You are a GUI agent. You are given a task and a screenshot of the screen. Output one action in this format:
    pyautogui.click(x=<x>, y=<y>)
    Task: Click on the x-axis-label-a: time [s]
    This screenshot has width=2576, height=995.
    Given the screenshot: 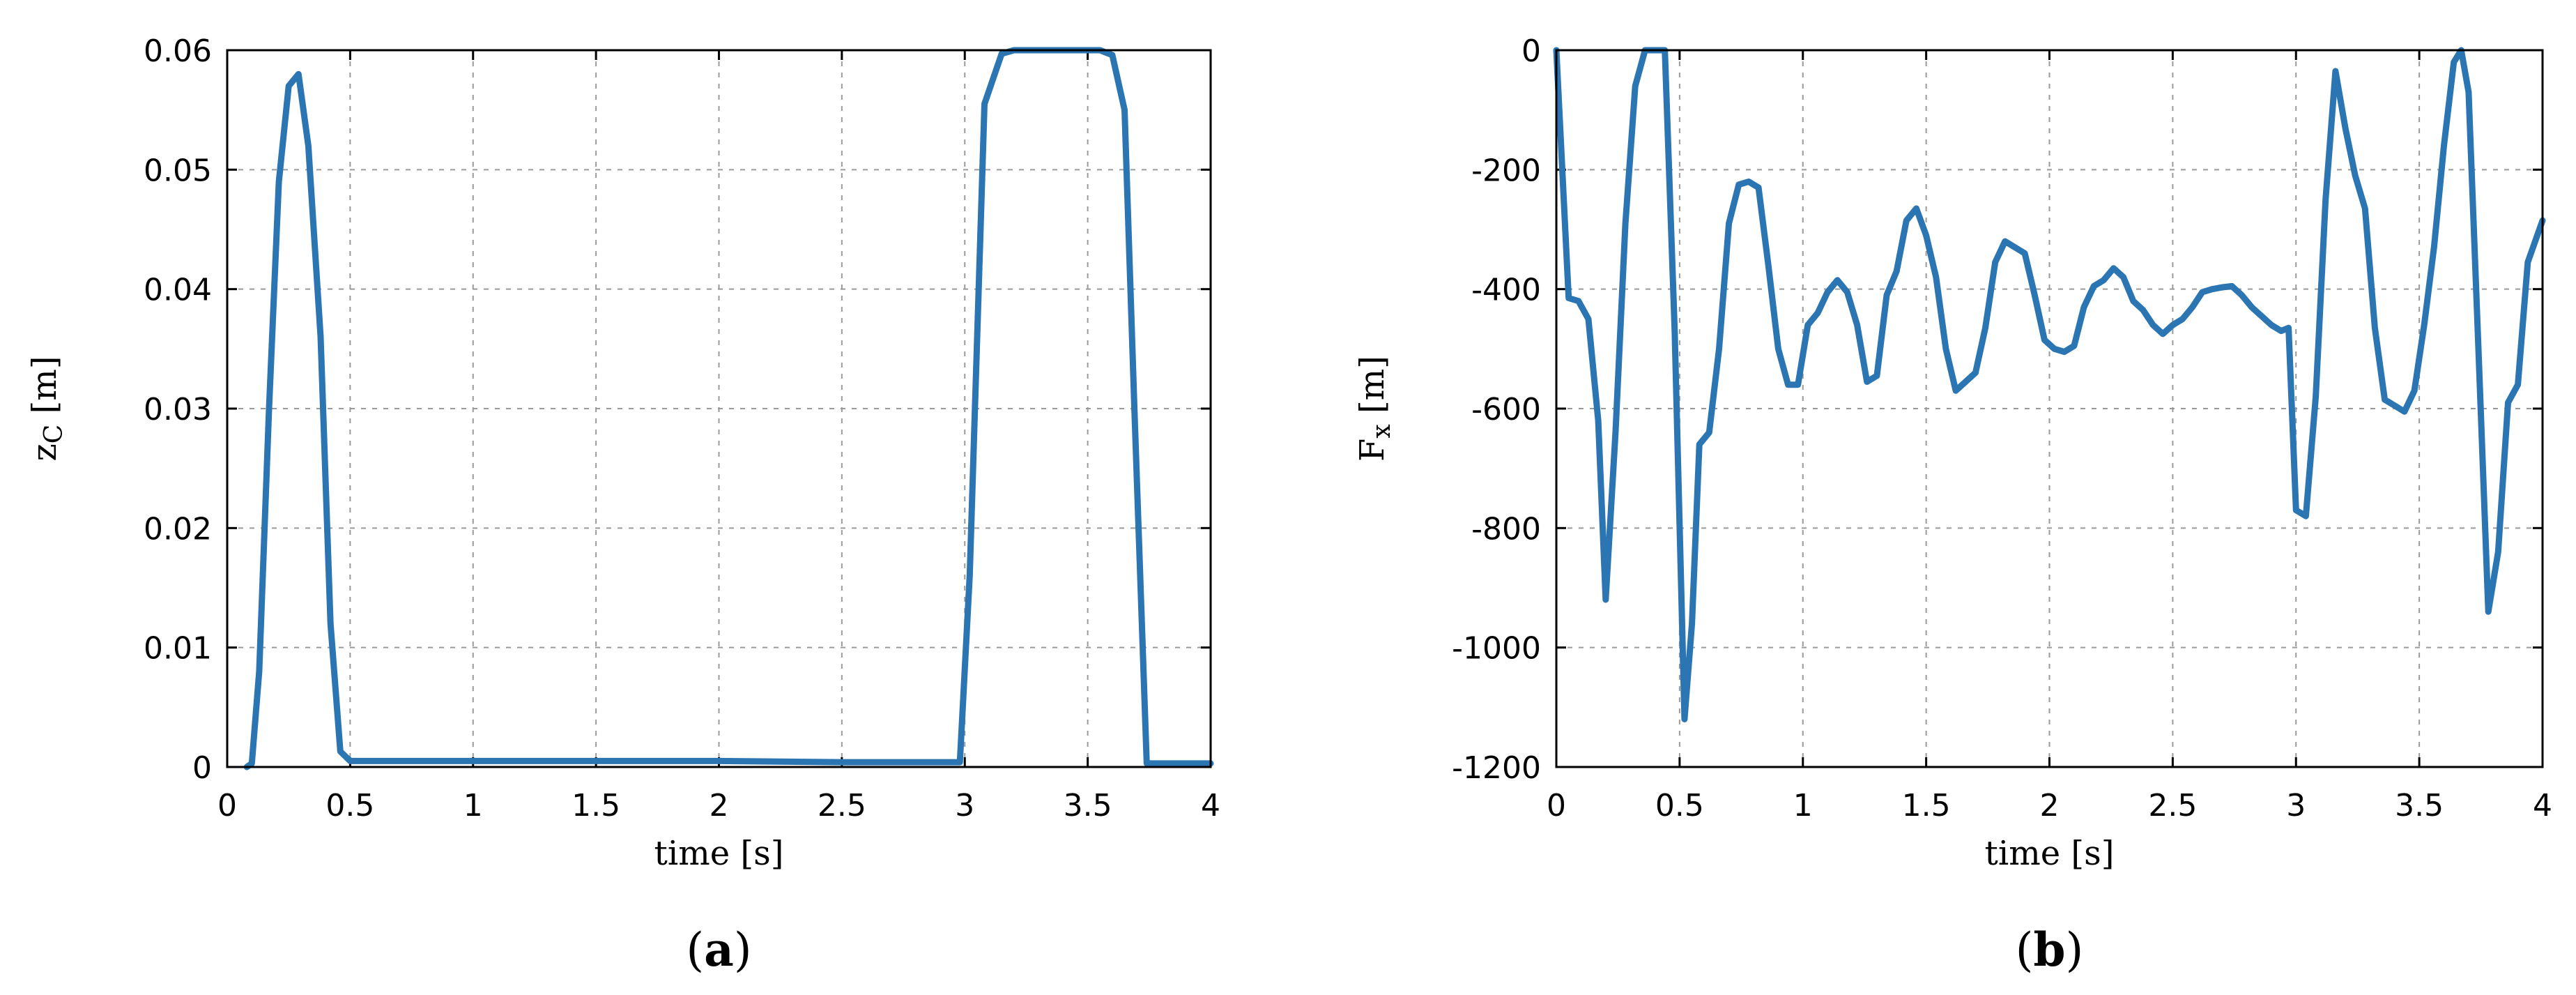 What is the action you would take?
    pyautogui.click(x=719, y=853)
    